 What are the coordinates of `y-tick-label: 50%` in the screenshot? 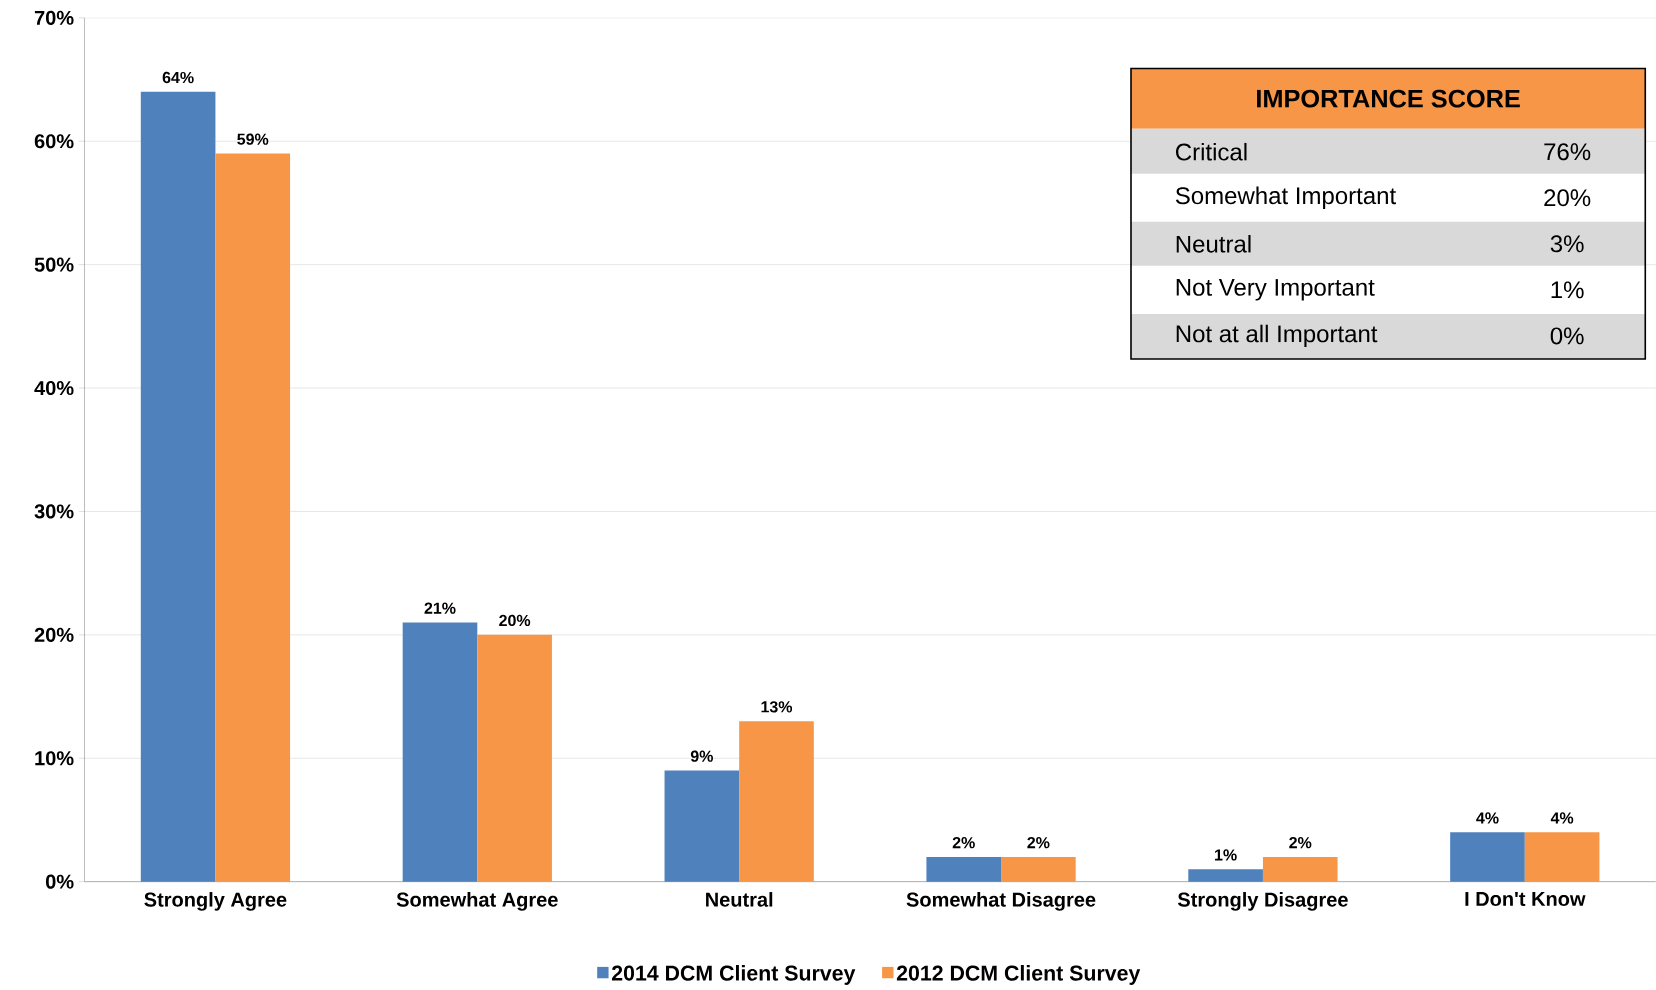 It's located at (54, 264).